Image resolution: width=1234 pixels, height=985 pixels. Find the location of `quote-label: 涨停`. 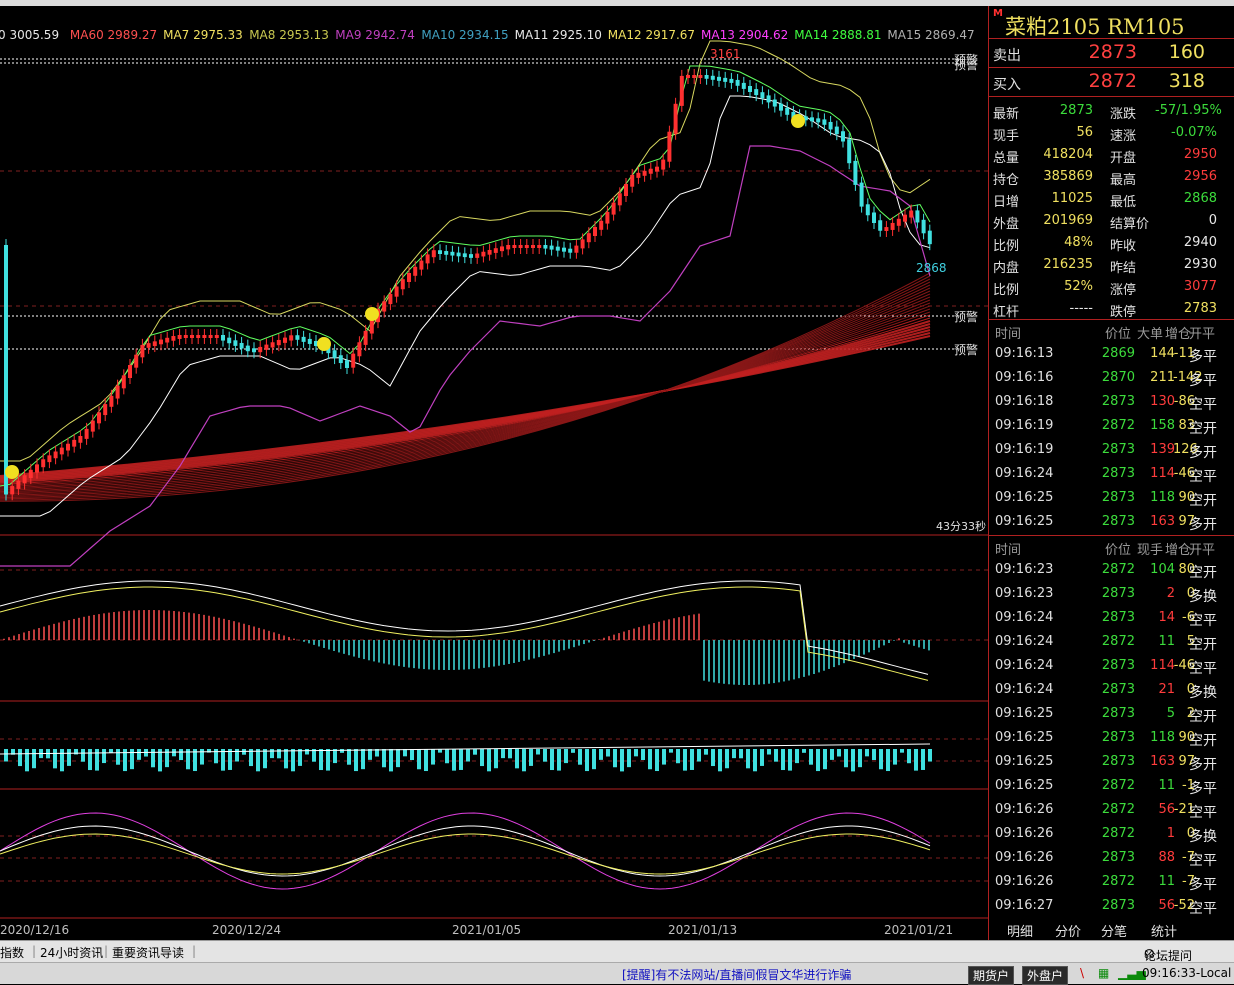

quote-label: 涨停 is located at coordinates (1123, 290).